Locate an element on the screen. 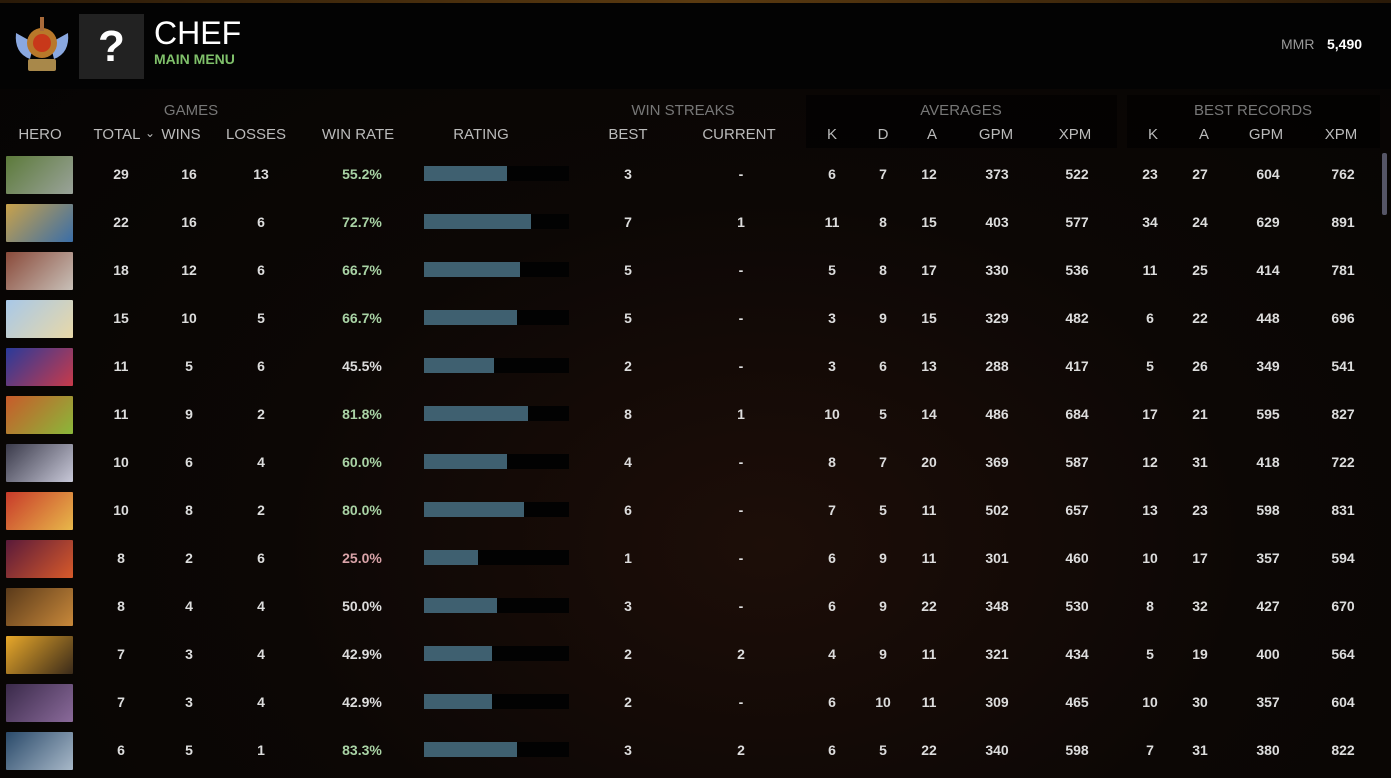  cell-ba: 25 is located at coordinates (1200, 270).